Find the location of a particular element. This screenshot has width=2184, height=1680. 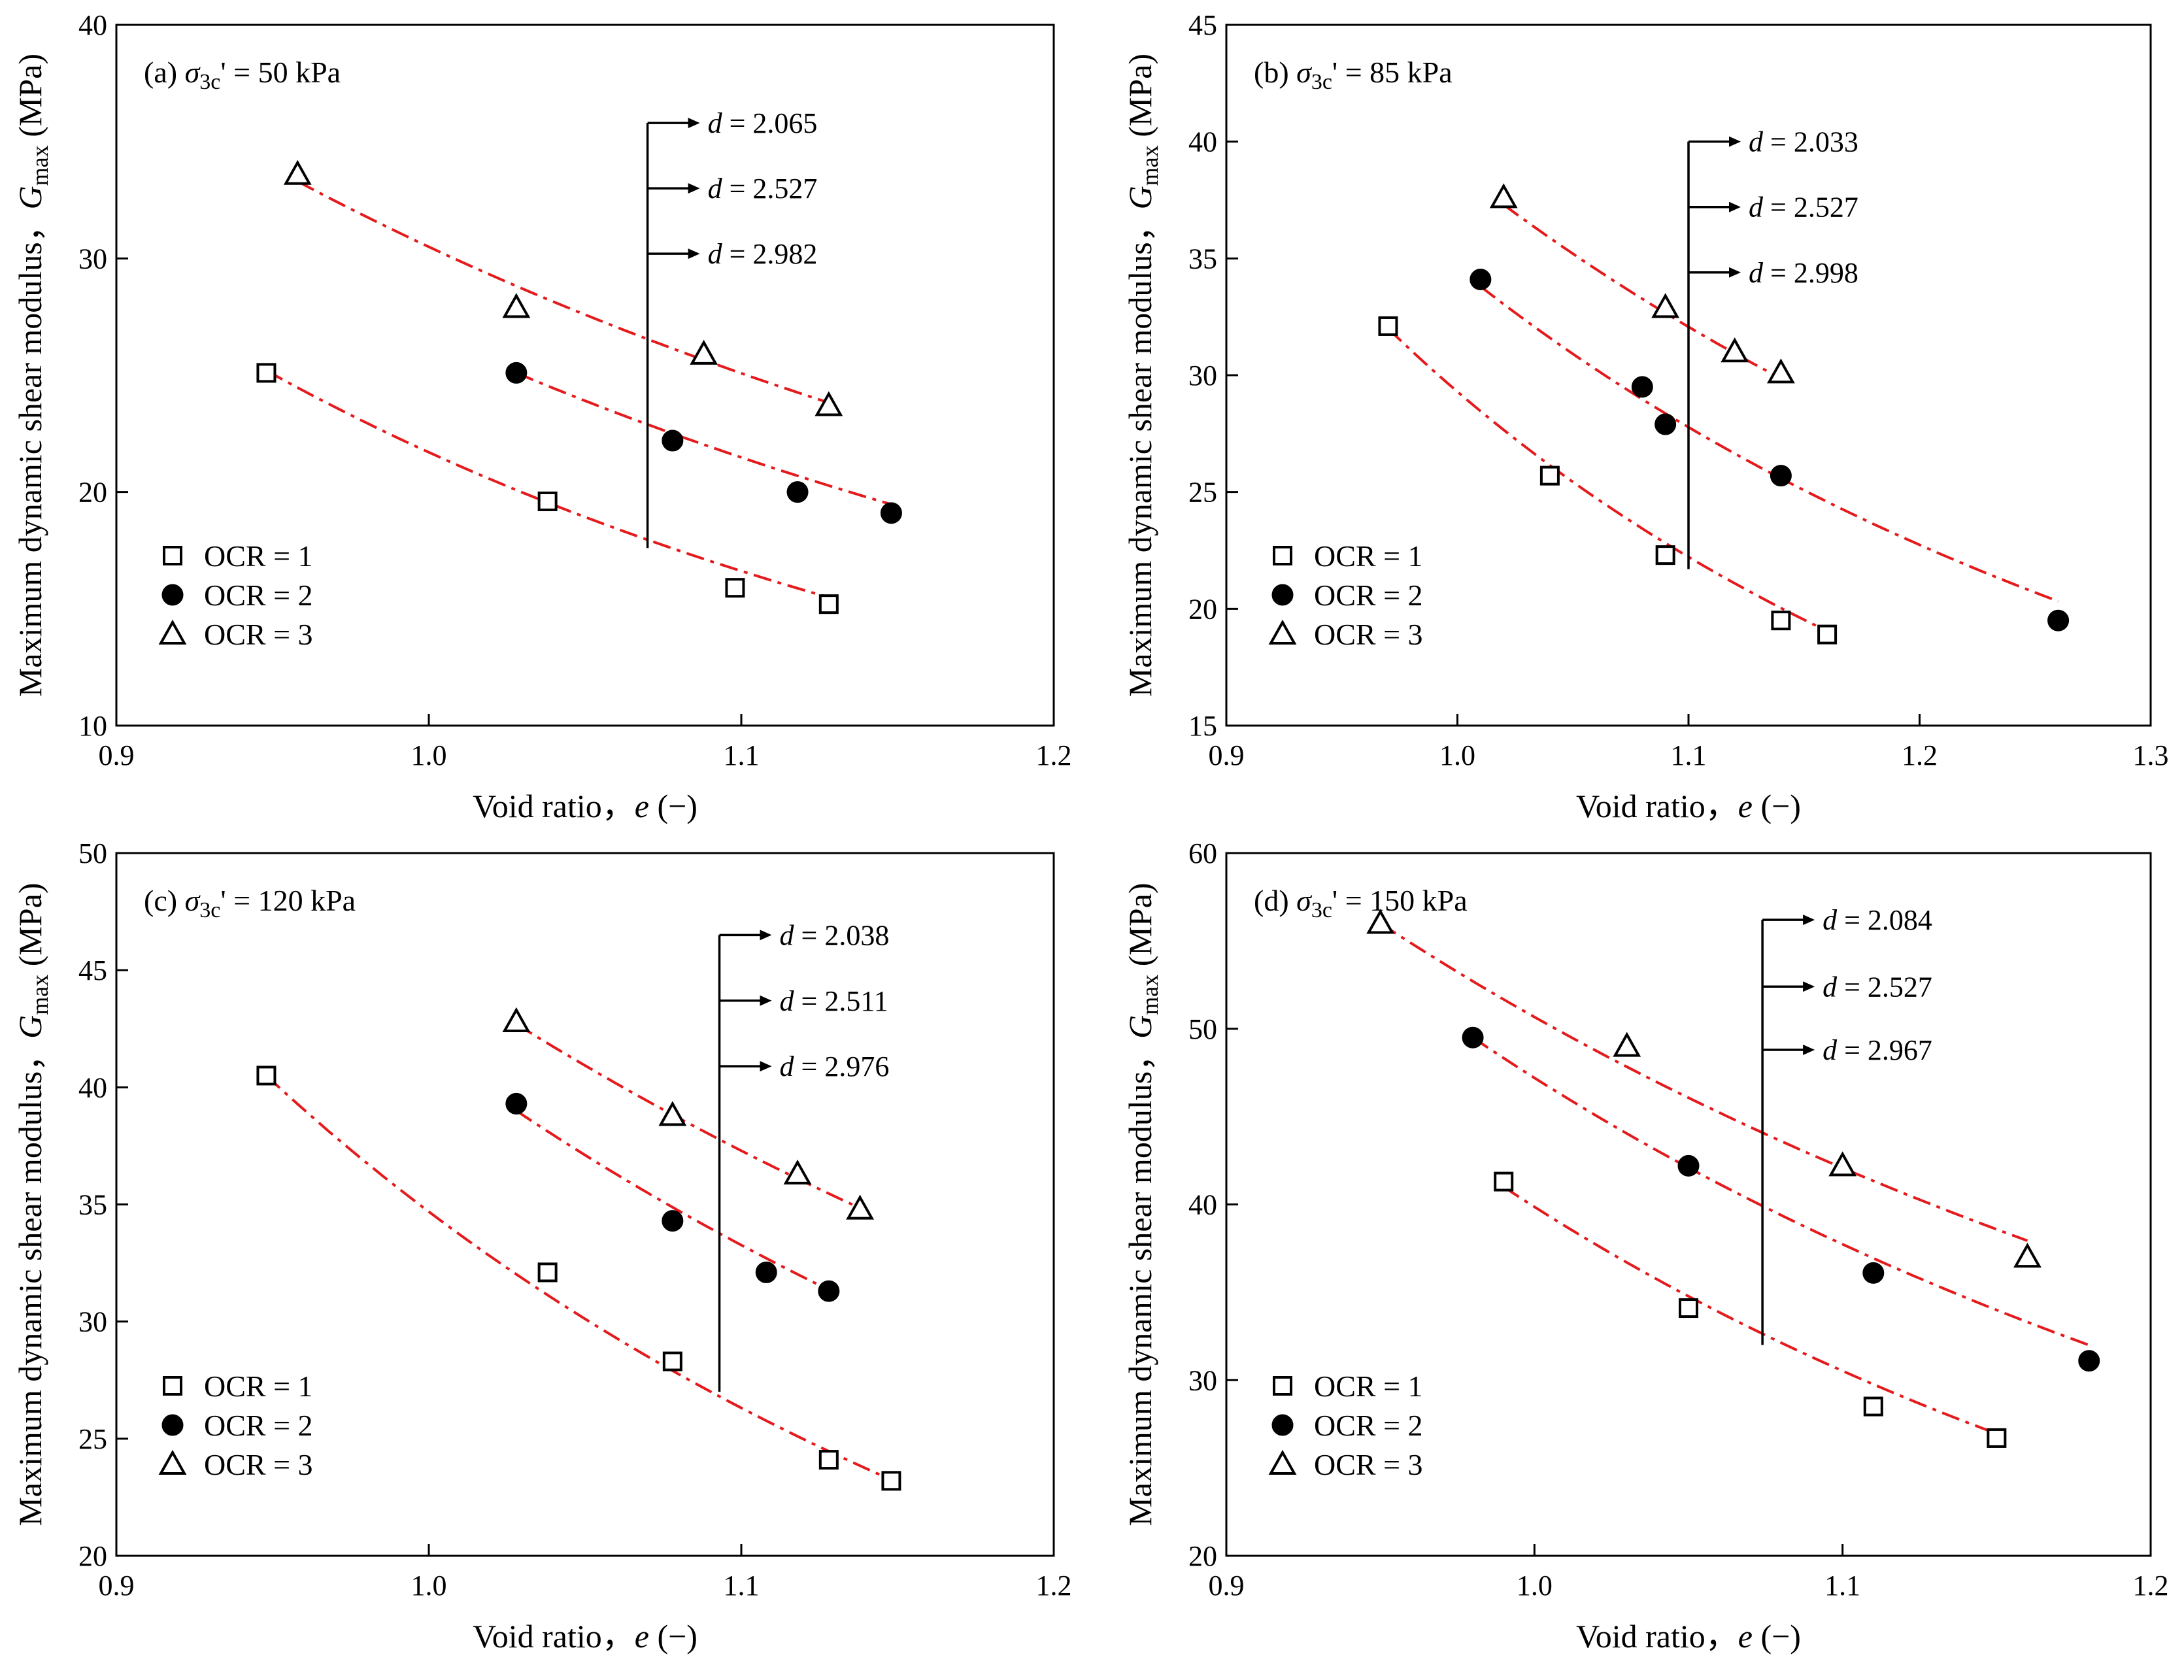

x-tick-label: 1.0 is located at coordinates (429, 755).